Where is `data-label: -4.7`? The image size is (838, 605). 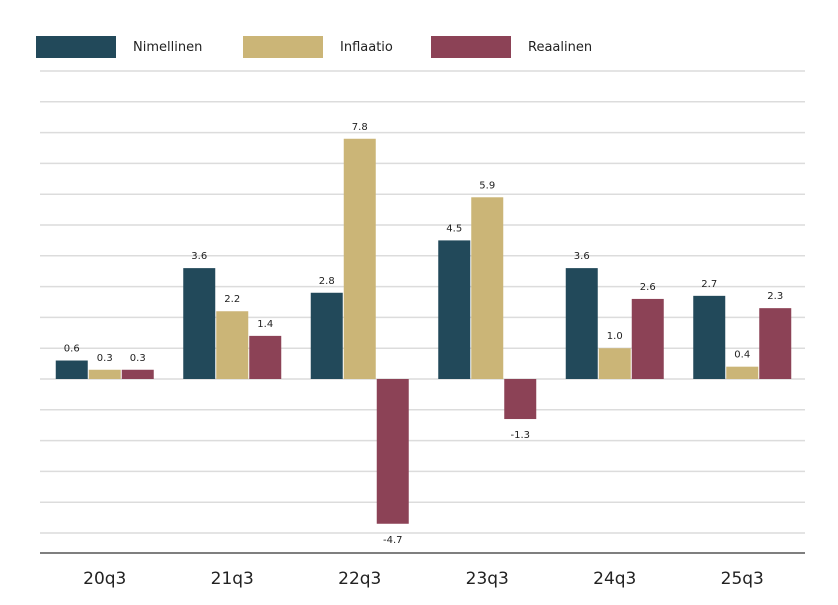 data-label: -4.7 is located at coordinates (393, 540).